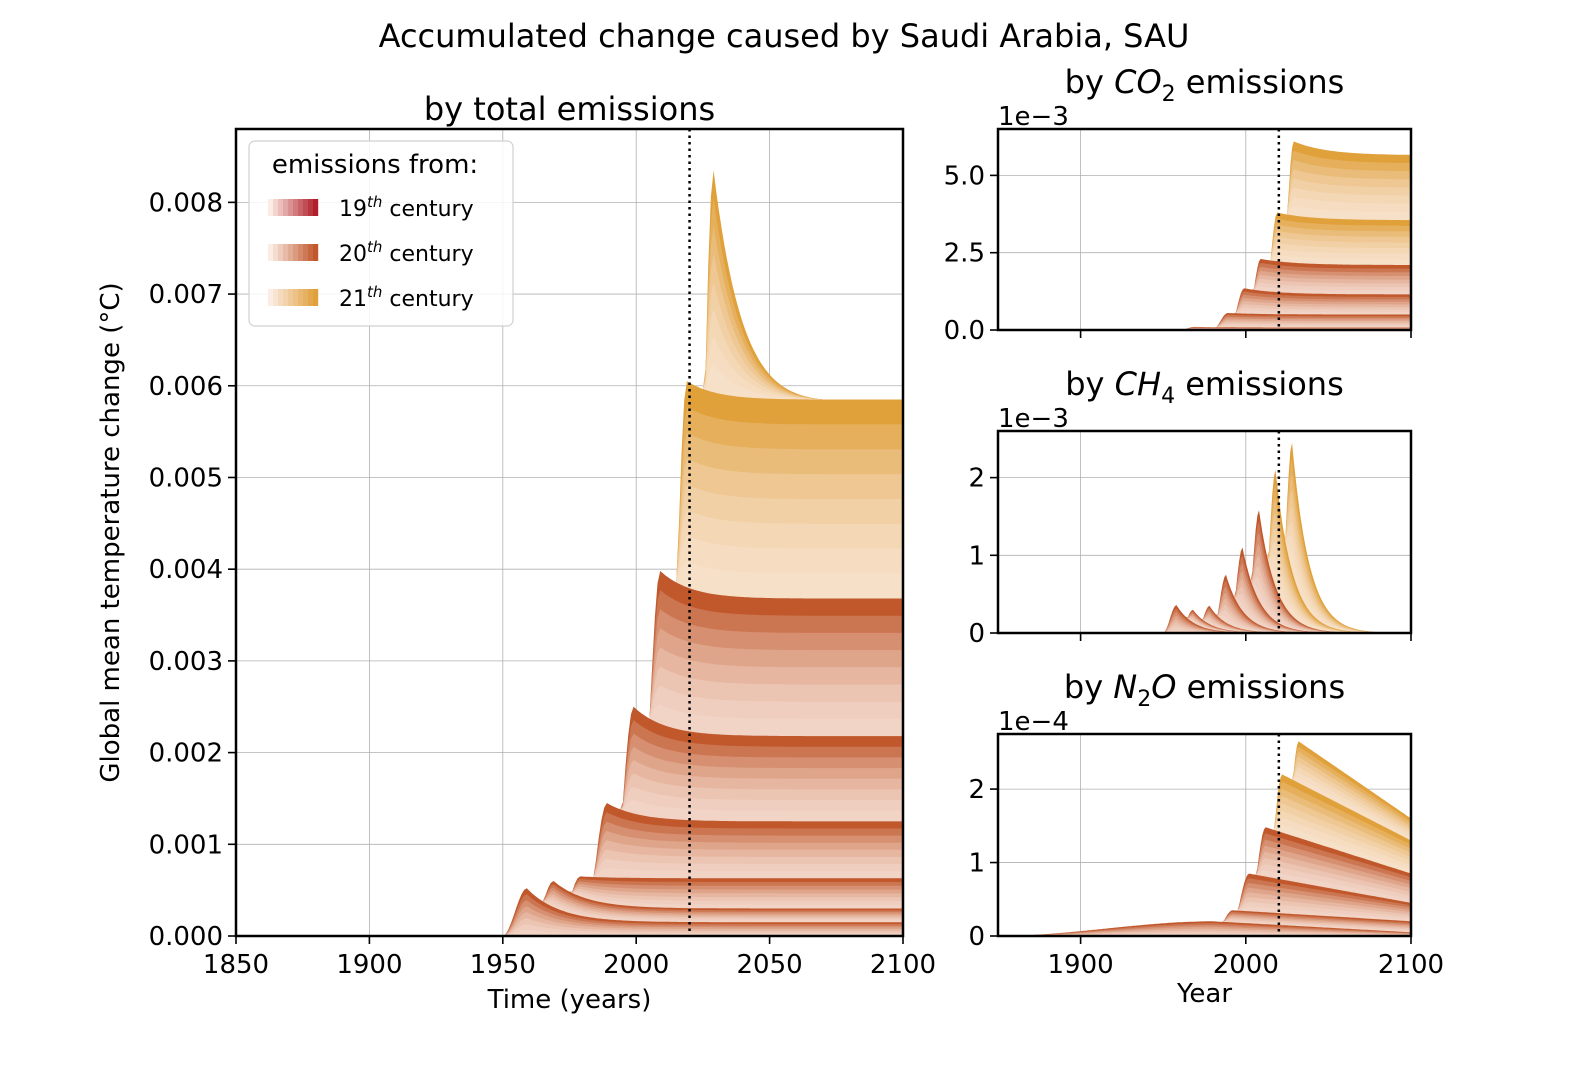 The width and height of the screenshot is (1584, 1080). What do you see at coordinates (1204, 690) in the screenshot?
I see `panel-title: by N2O emissions` at bounding box center [1204, 690].